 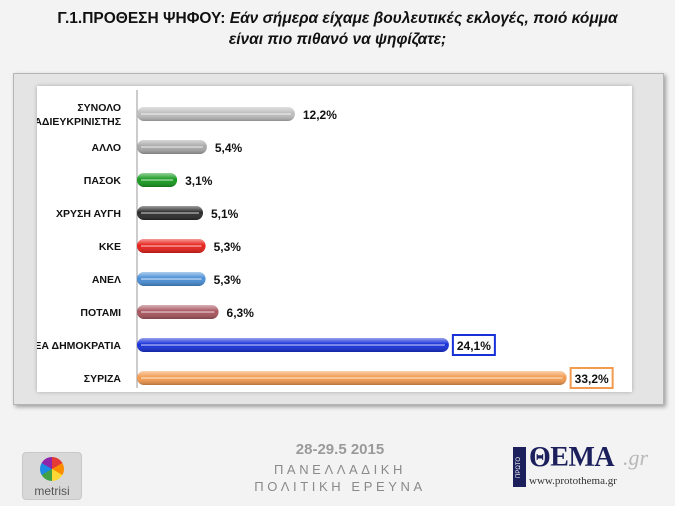 I want to click on survey-date: 28-29.5 2015, so click(x=340, y=449).